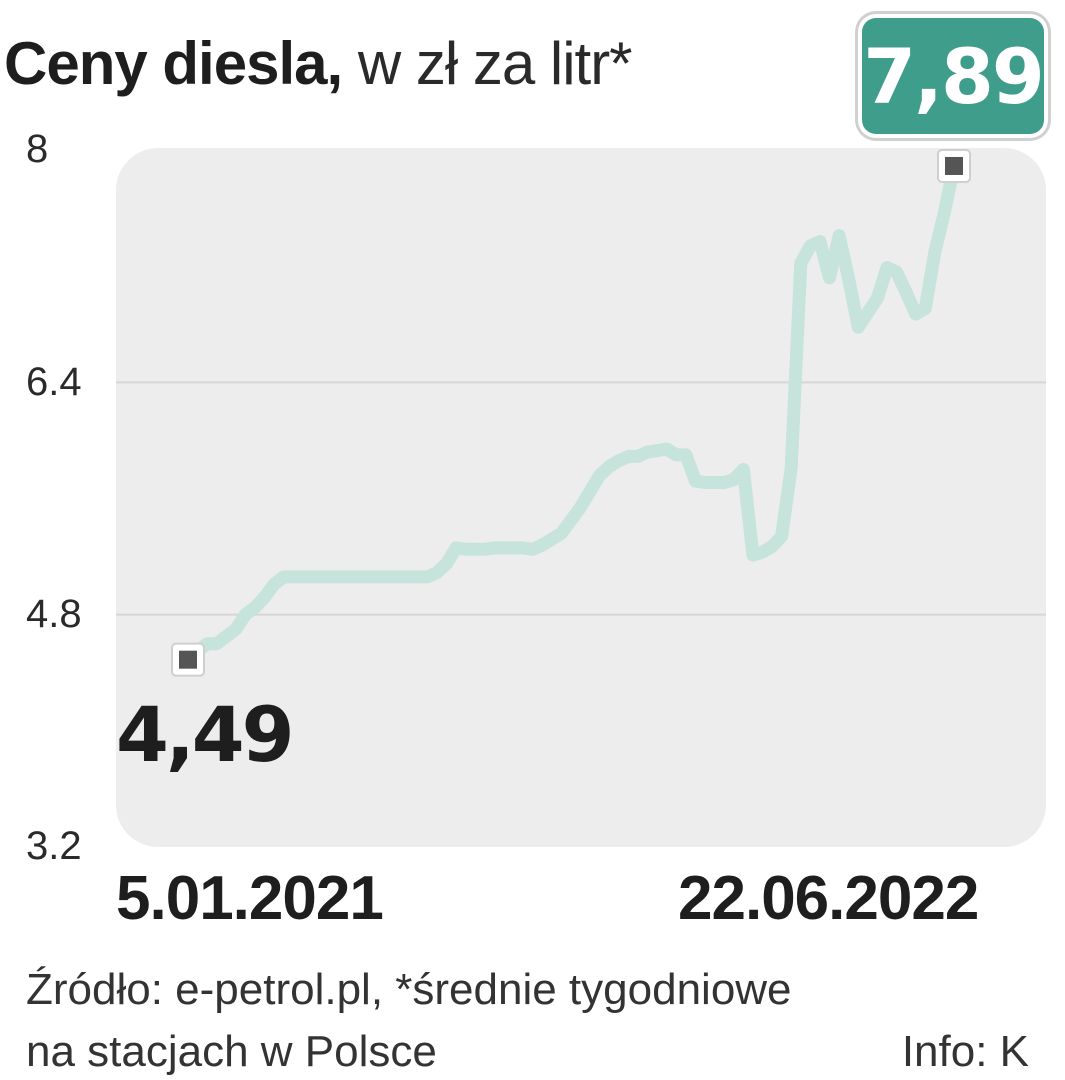 The height and width of the screenshot is (1080, 1065). Describe the element at coordinates (409, 989) in the screenshot. I see `source-note-line1: Źródło: e-petrol.pl, *średnie tygodniowe` at that location.